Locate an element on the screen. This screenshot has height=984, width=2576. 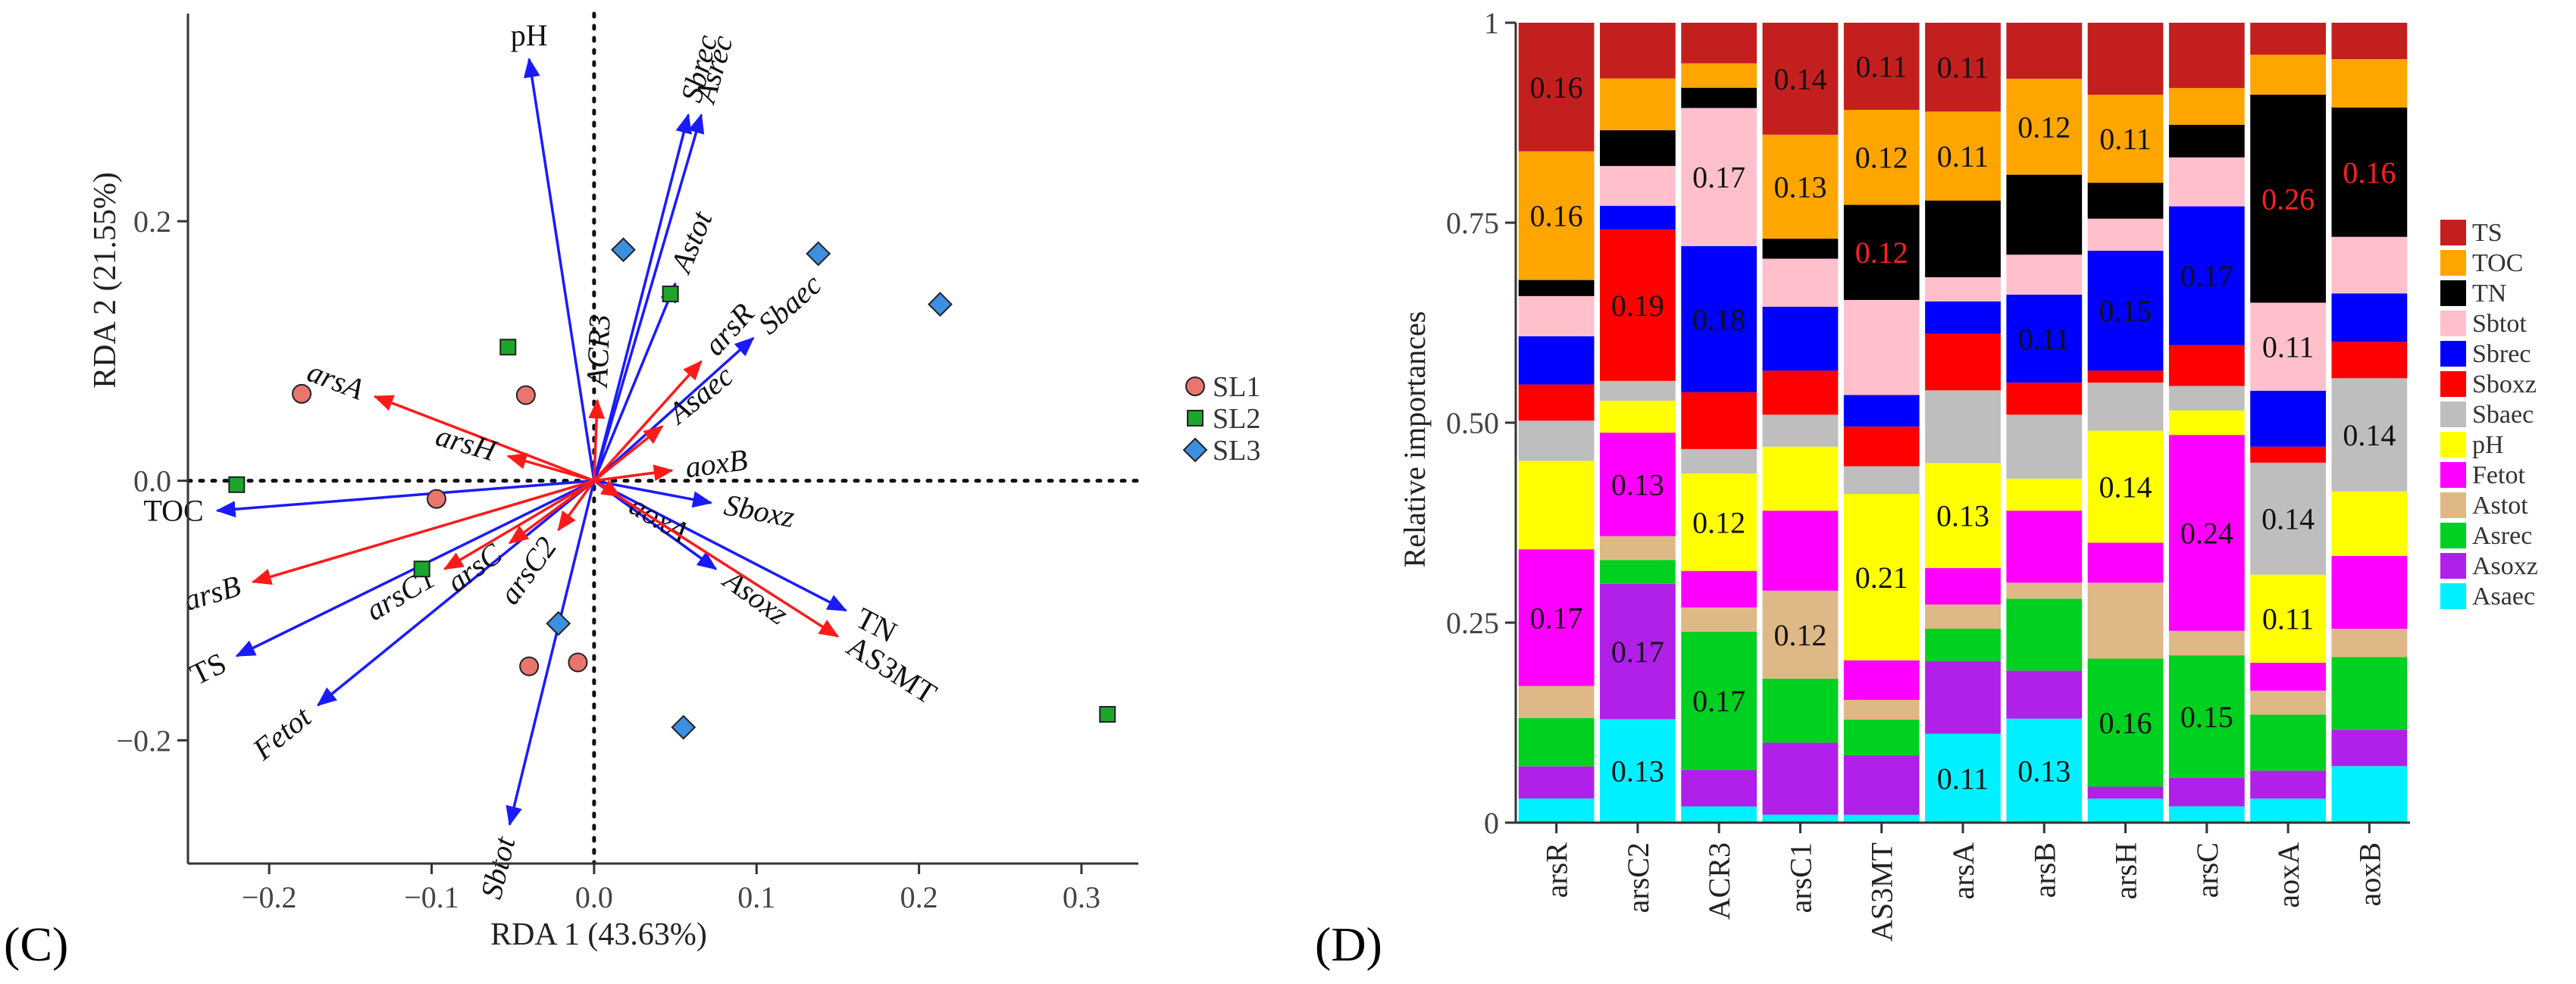
rda-y-tick-label: 0.2 is located at coordinates (152, 222).